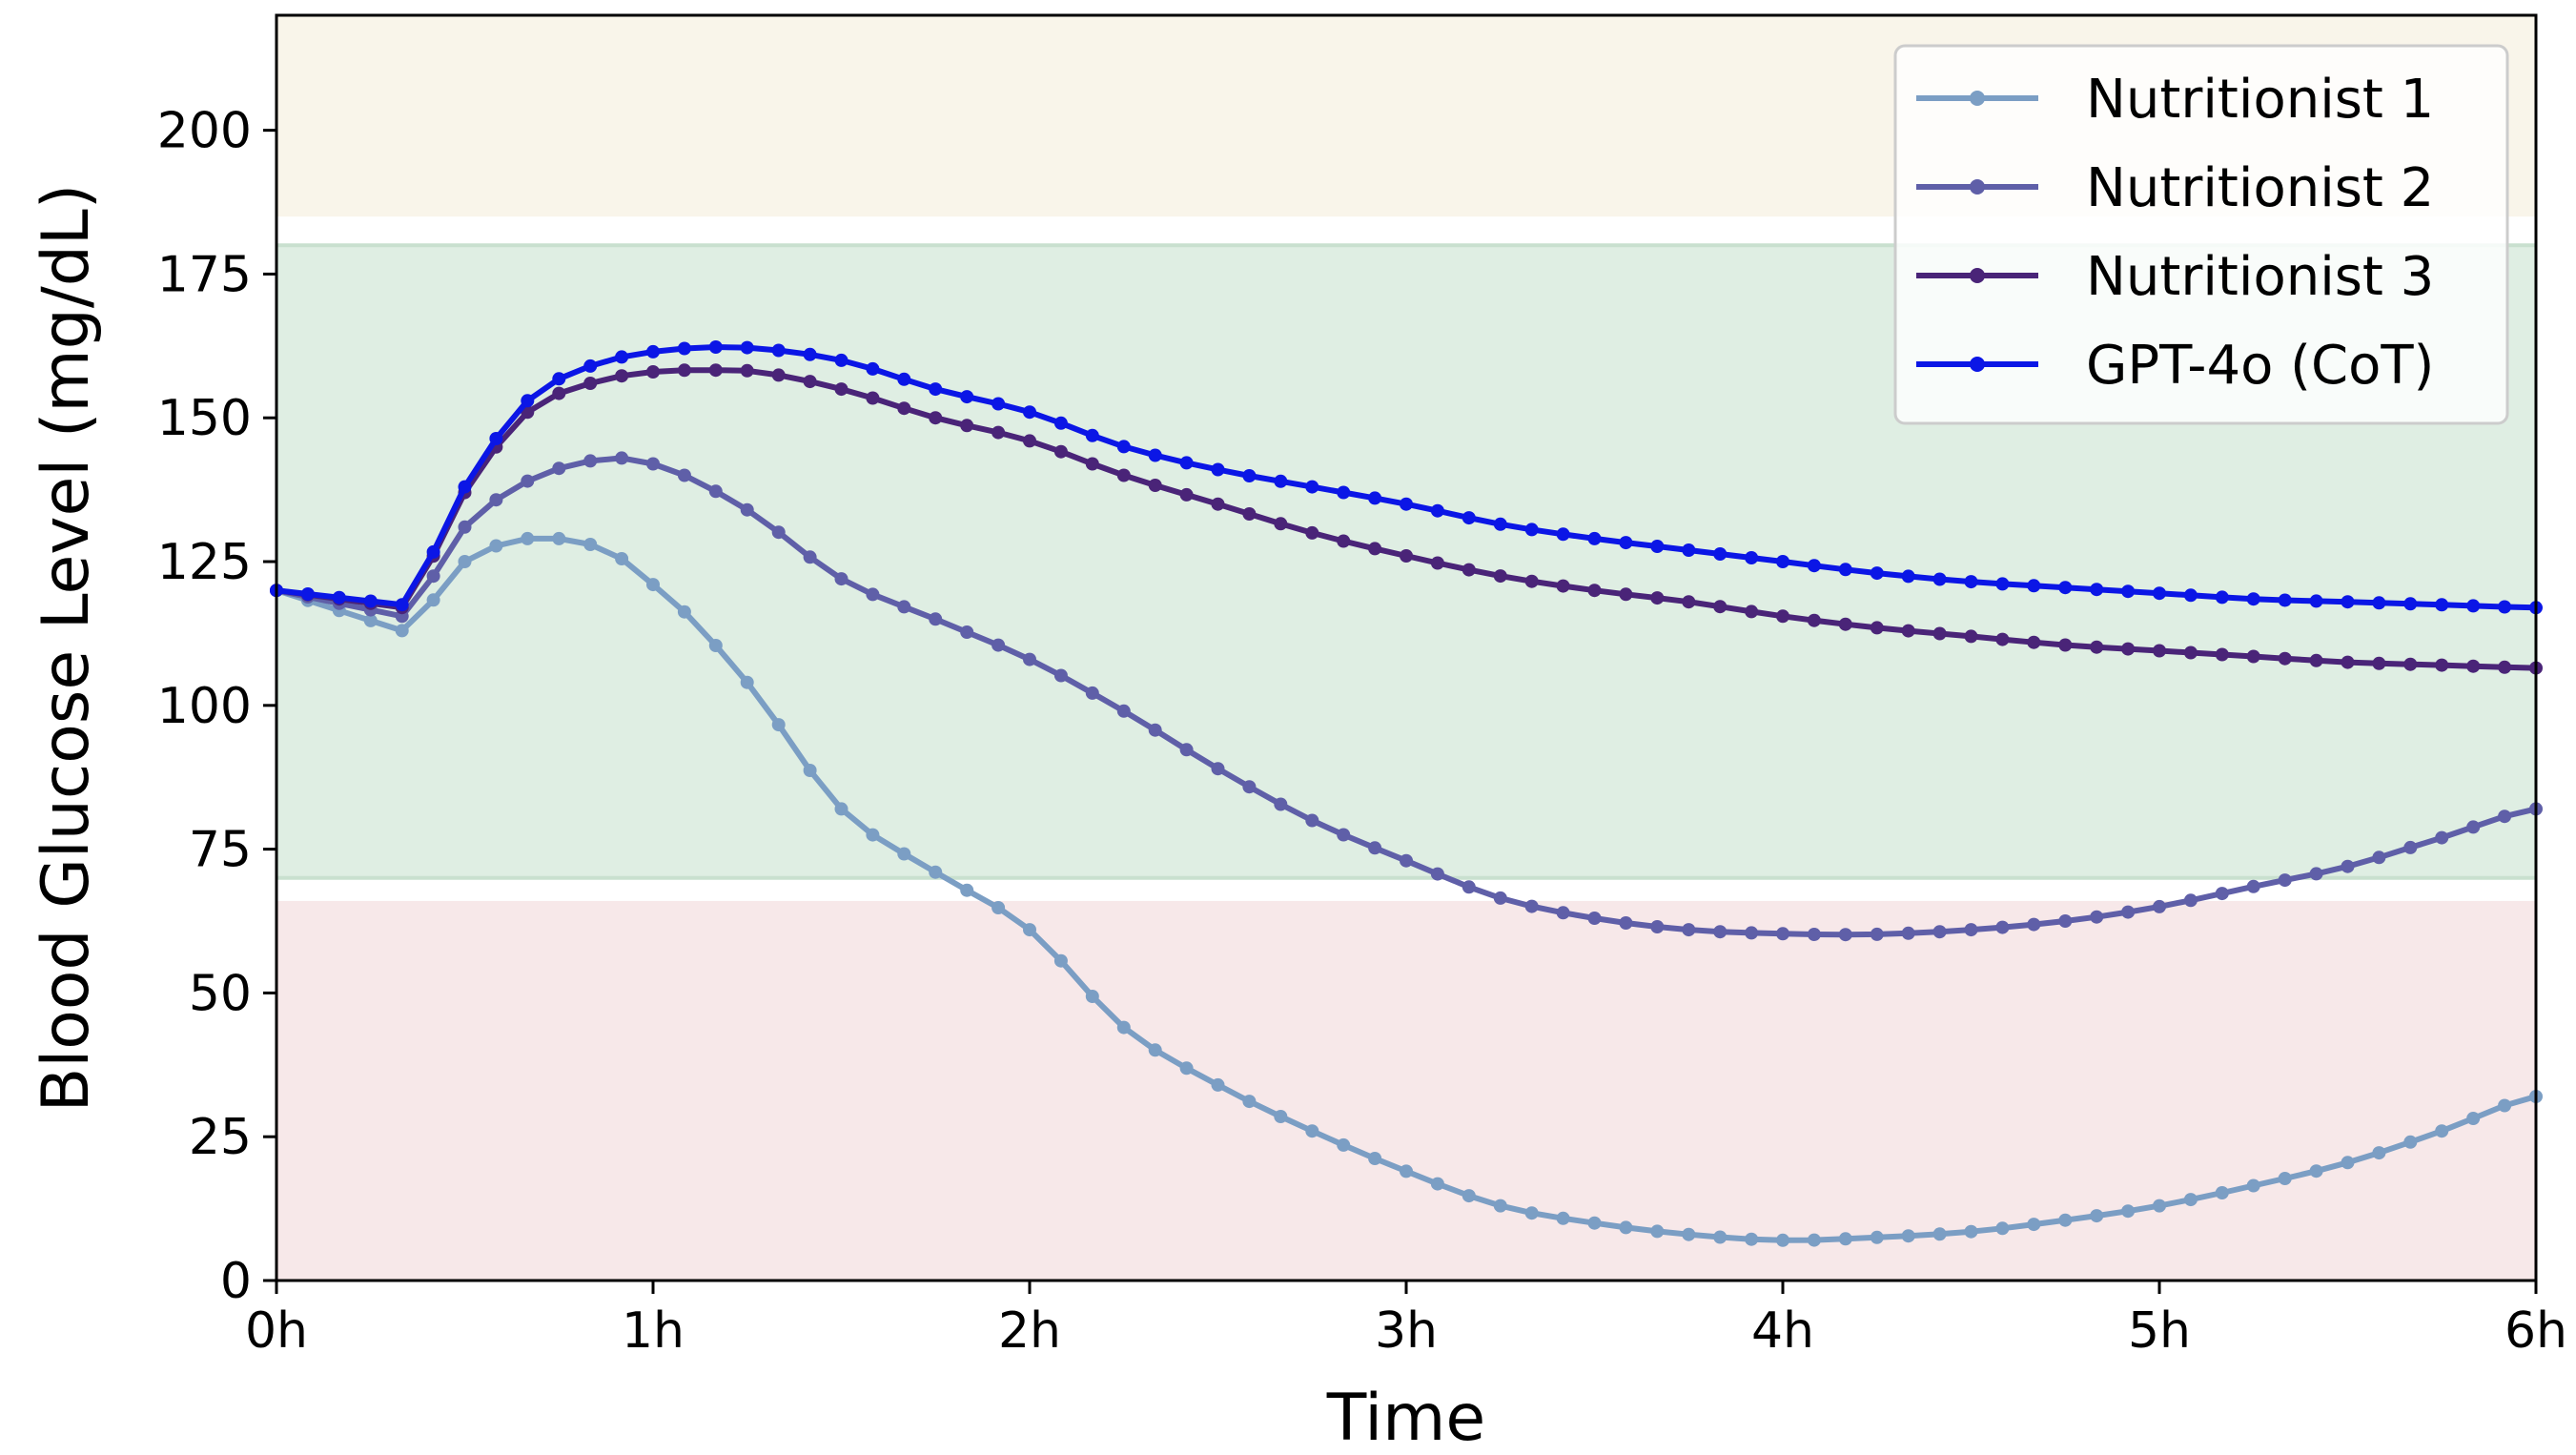 The height and width of the screenshot is (1455, 2576). I want to click on legend-item: Nutritionist 1, so click(2175, 100).